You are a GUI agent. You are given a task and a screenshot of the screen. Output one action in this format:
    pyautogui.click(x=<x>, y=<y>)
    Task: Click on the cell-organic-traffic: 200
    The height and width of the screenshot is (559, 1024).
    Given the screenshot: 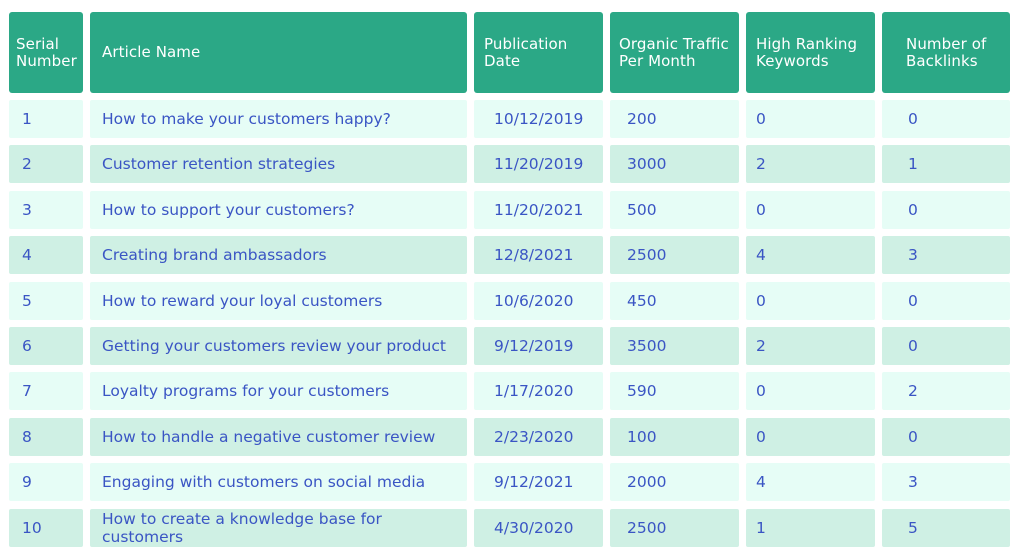 What is the action you would take?
    pyautogui.click(x=674, y=119)
    